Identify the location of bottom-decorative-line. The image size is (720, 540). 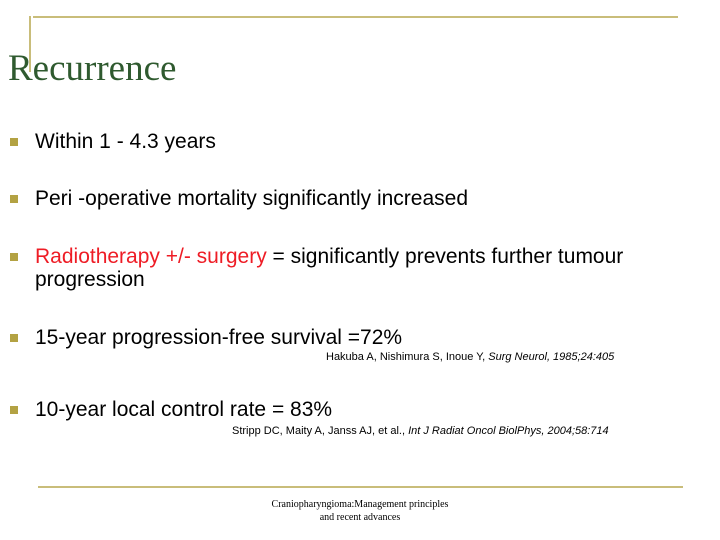
(360, 487).